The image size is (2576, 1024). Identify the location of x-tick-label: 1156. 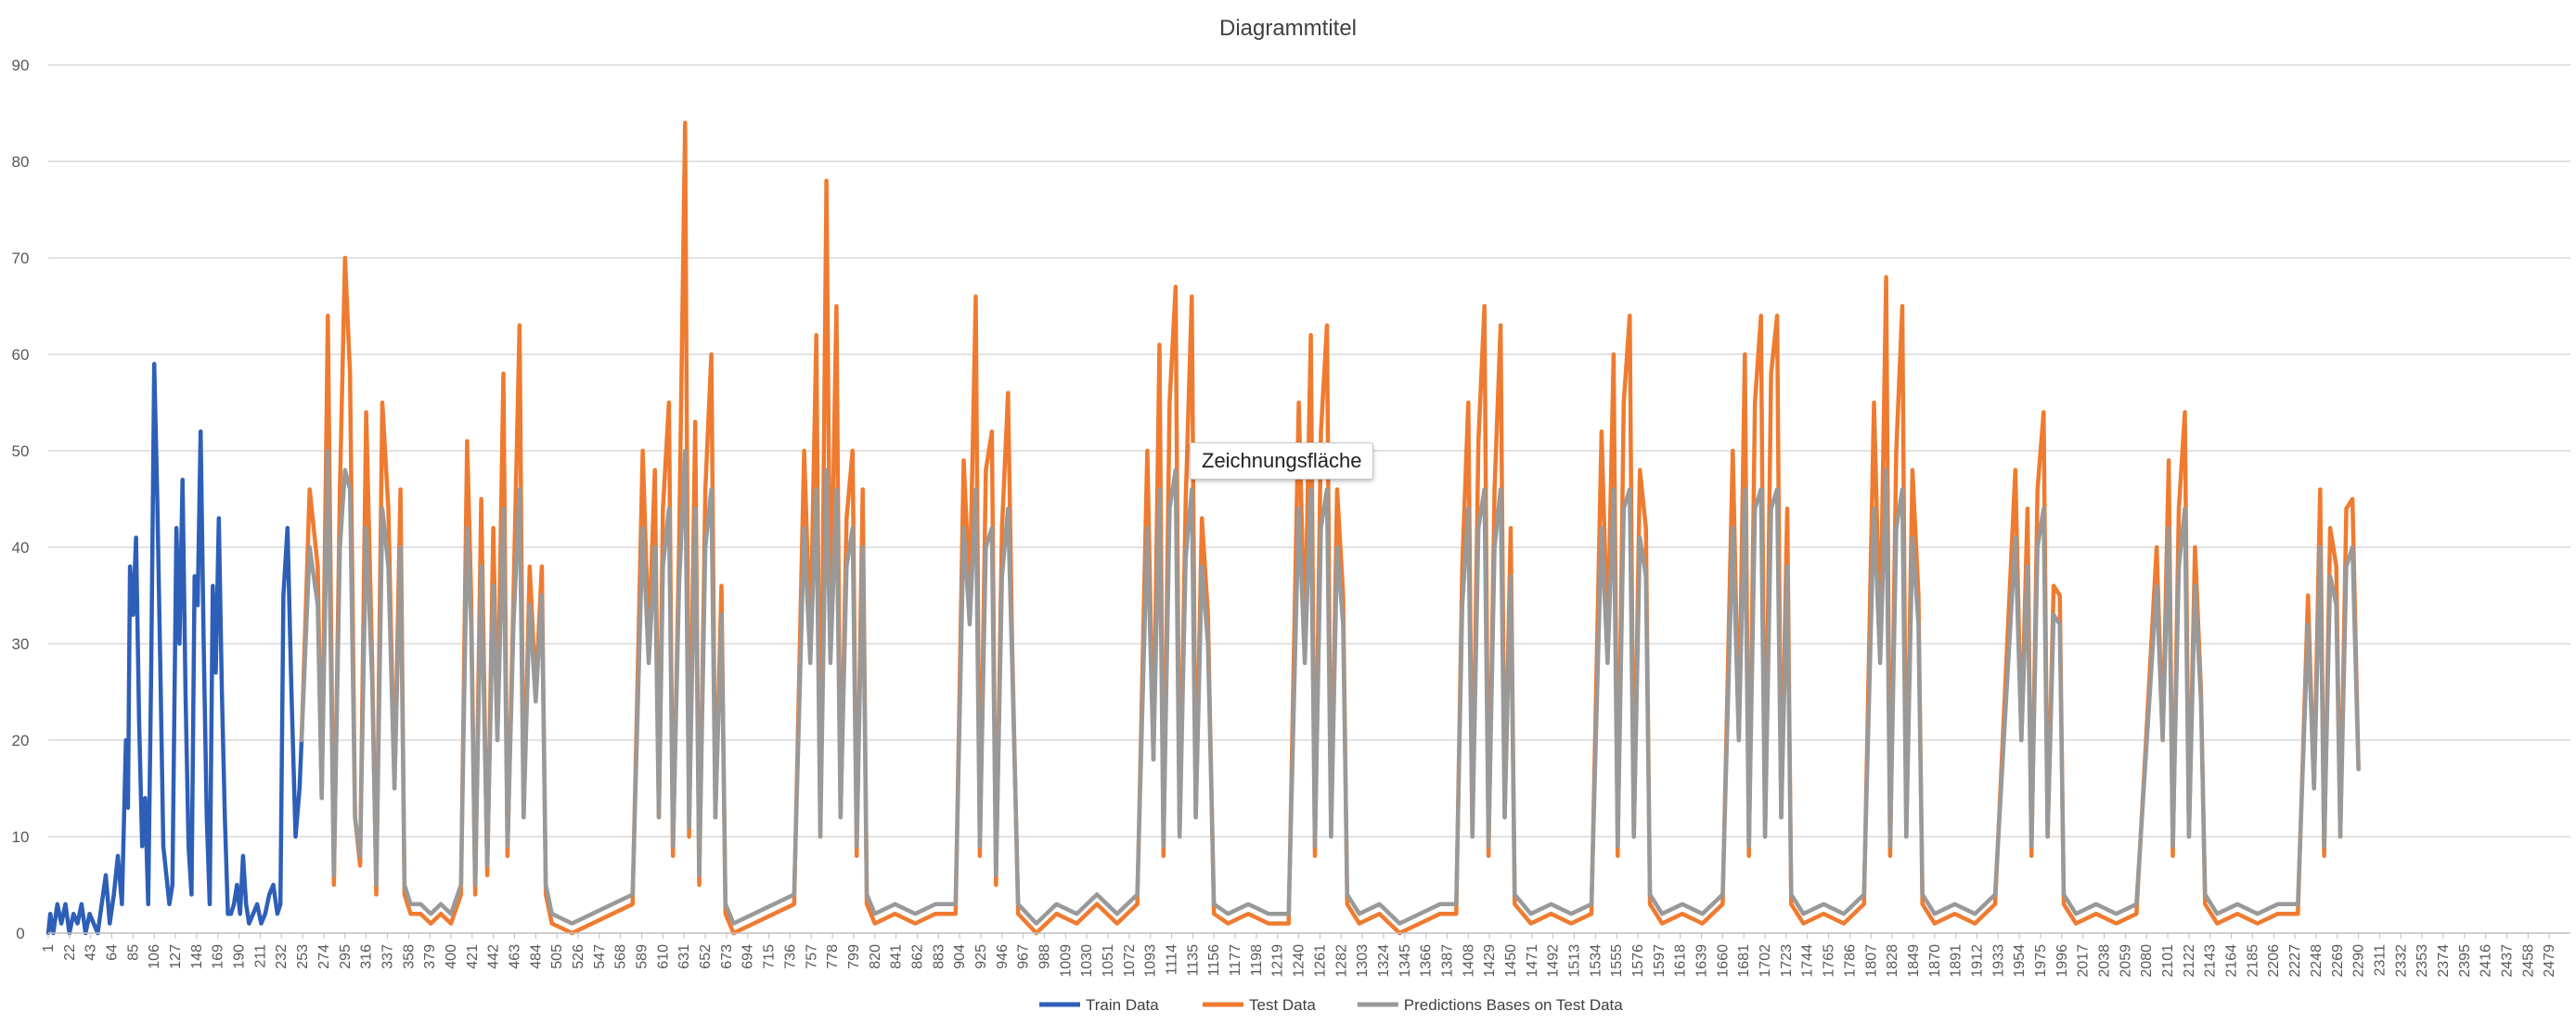
(1214, 960).